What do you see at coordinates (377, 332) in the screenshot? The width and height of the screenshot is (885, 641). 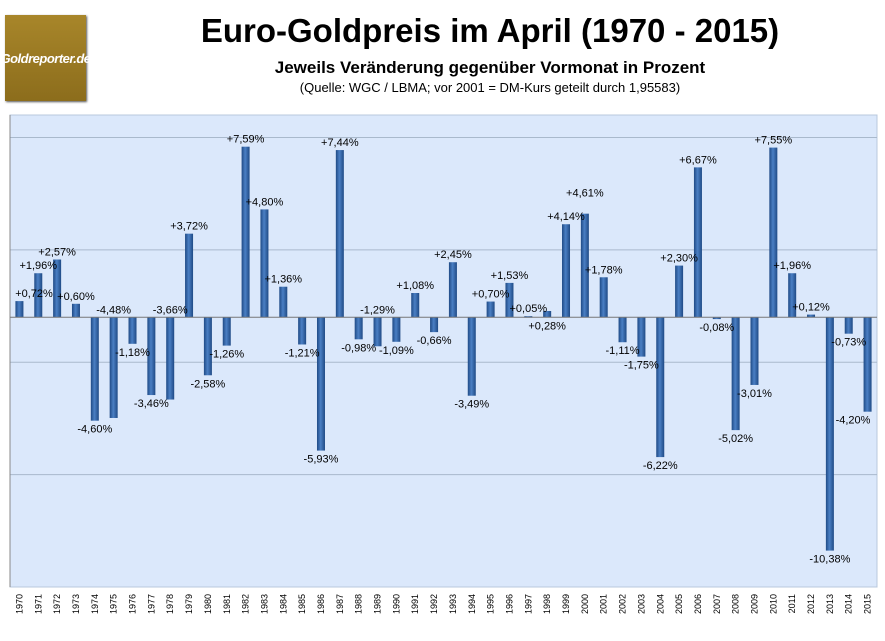 I see `bar-1989` at bounding box center [377, 332].